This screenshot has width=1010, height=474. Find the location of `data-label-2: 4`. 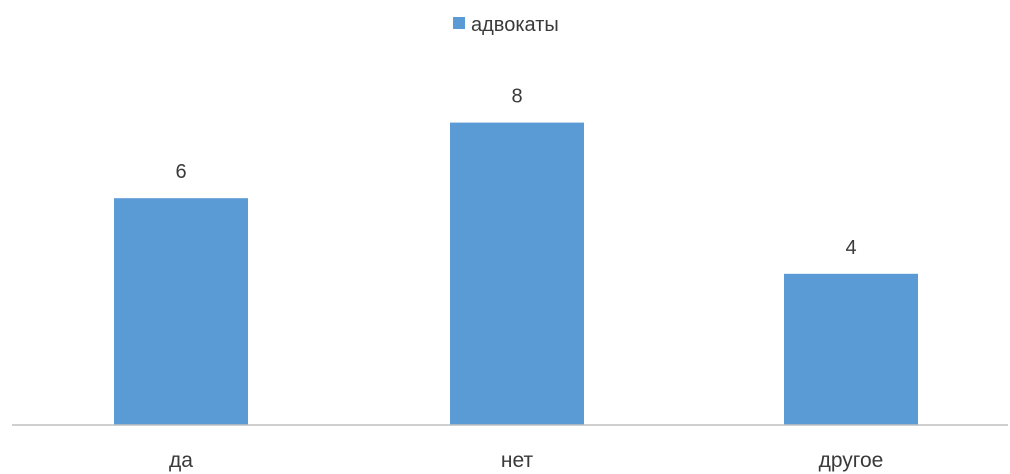

data-label-2: 4 is located at coordinates (850, 248).